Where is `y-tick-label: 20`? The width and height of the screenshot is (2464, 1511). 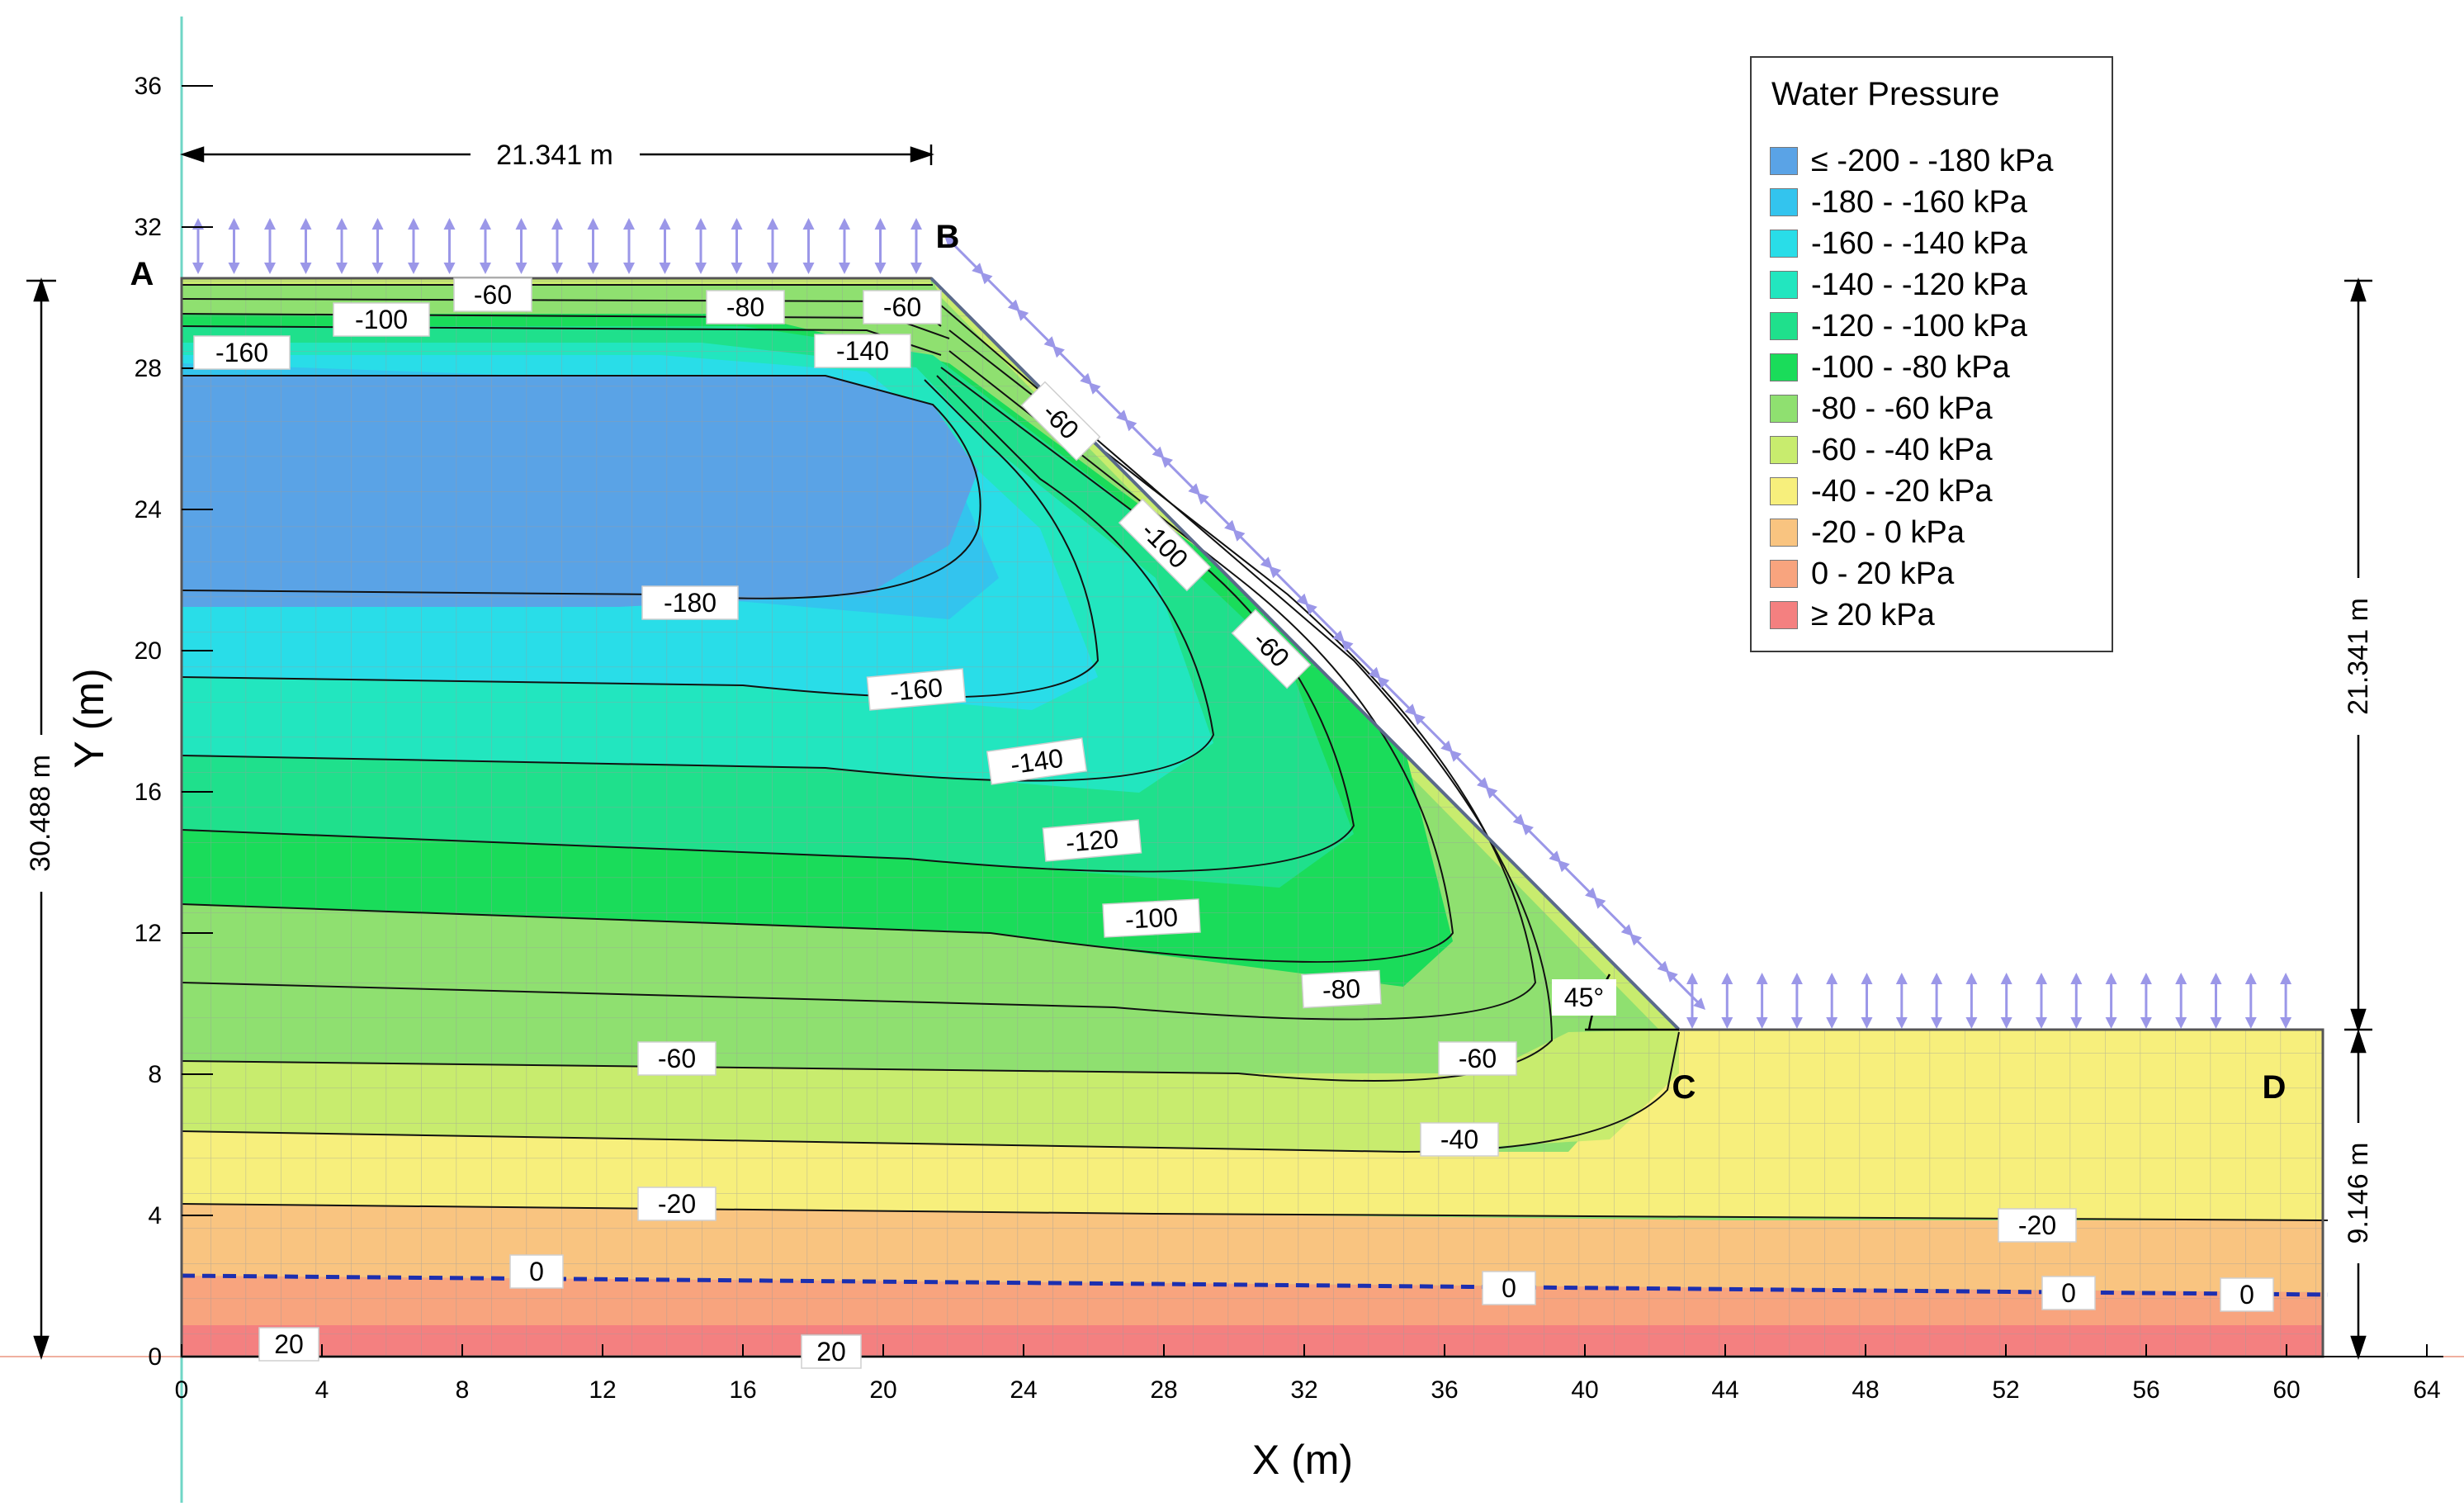
y-tick-label: 20 is located at coordinates (149, 651).